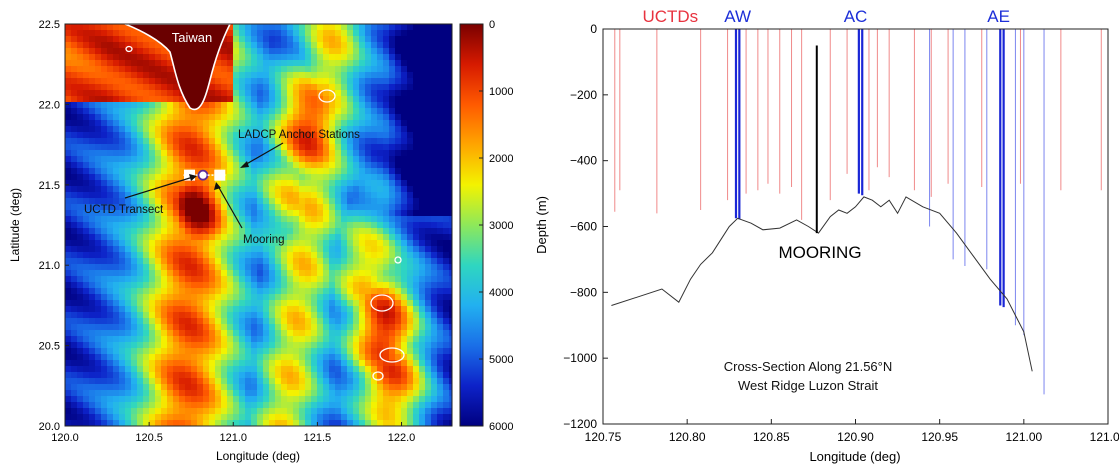 The width and height of the screenshot is (1119, 465). What do you see at coordinates (603, 437) in the screenshot?
I see `xs-x-tick-label: 120.75` at bounding box center [603, 437].